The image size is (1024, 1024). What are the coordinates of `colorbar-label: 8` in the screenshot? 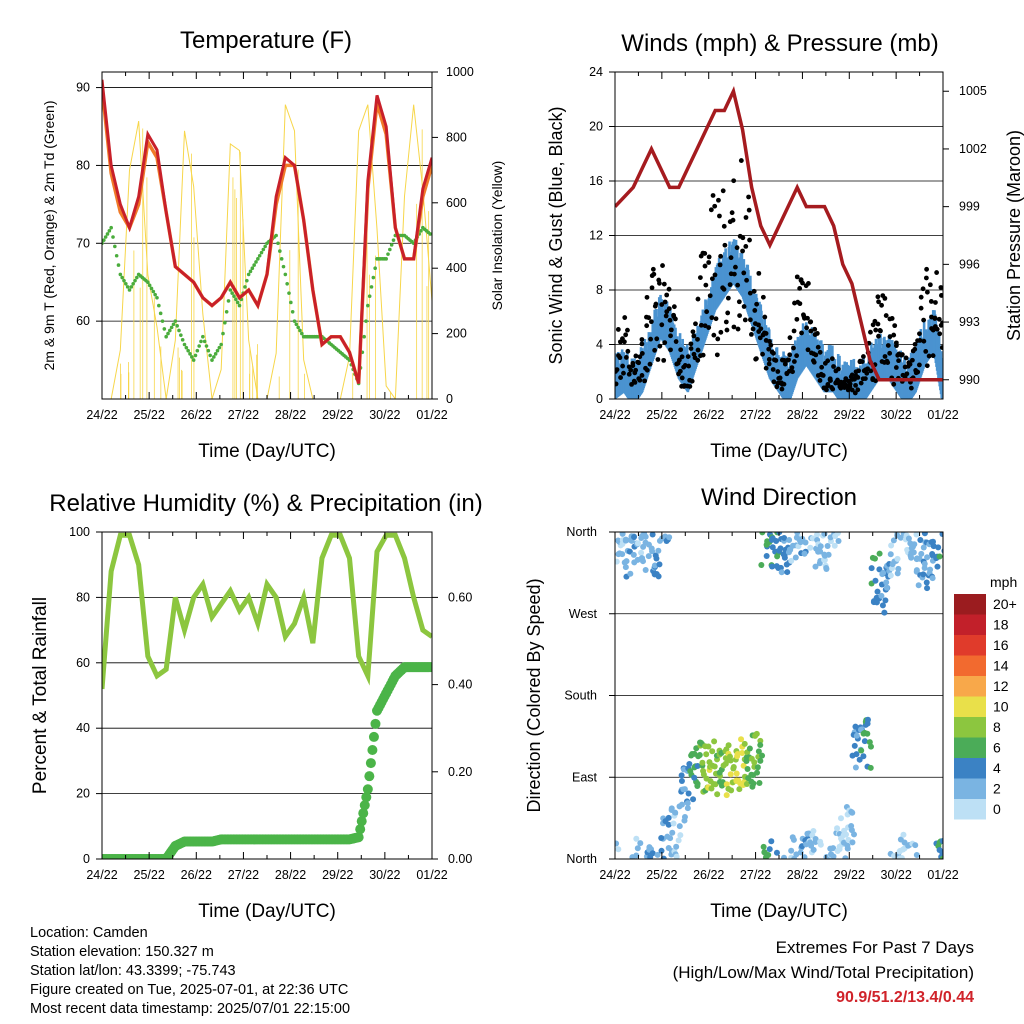 It's located at (997, 727).